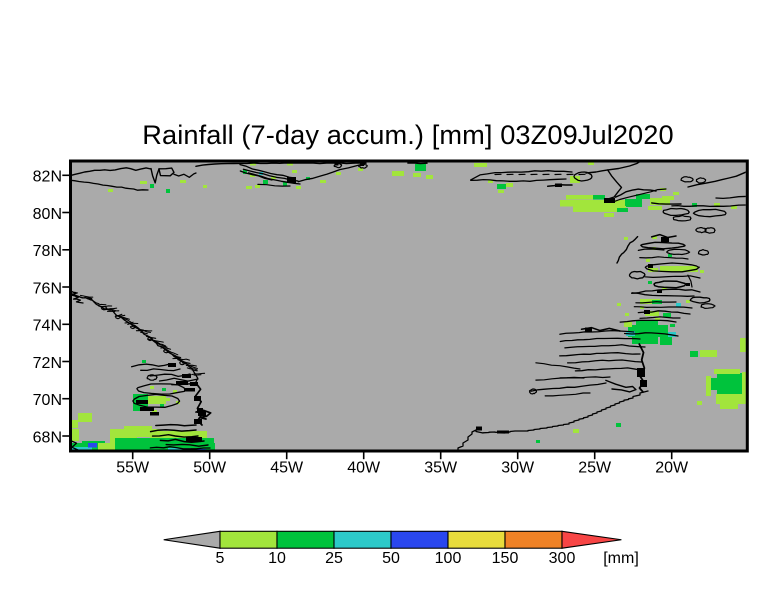 Image resolution: width=784 pixels, height=612 pixels. I want to click on svg-text: 50, so click(391, 558).